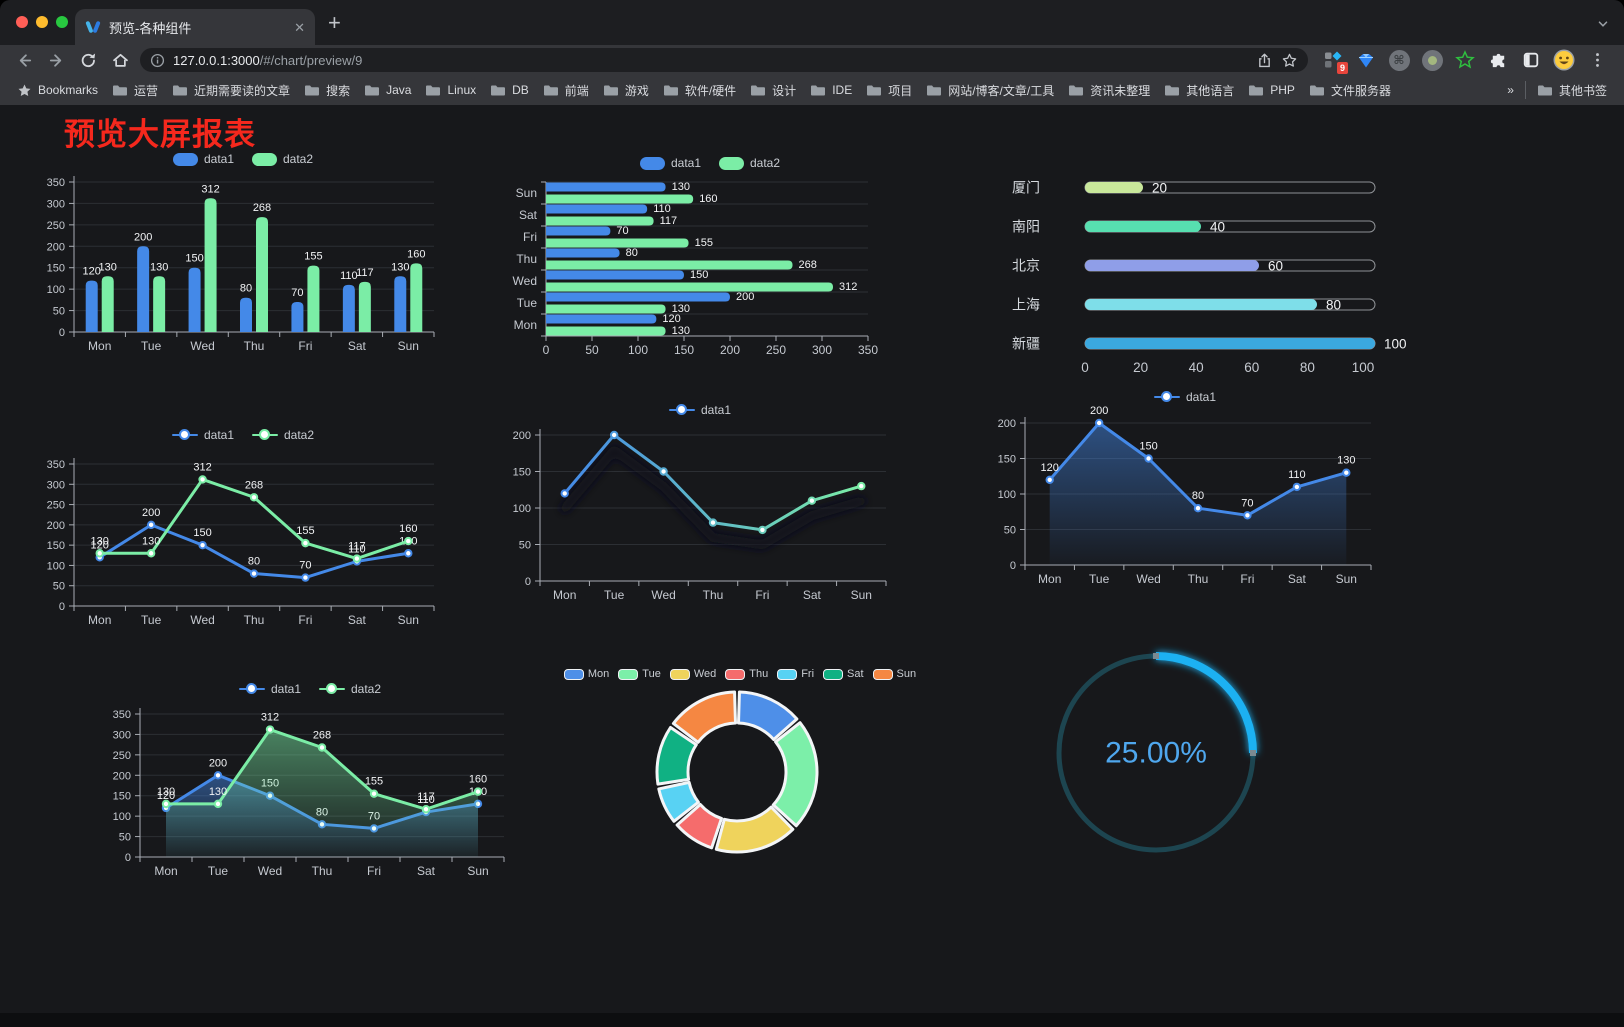 This screenshot has height=1027, width=1624. Describe the element at coordinates (776, 350) in the screenshot. I see `svg-text: 250` at that location.